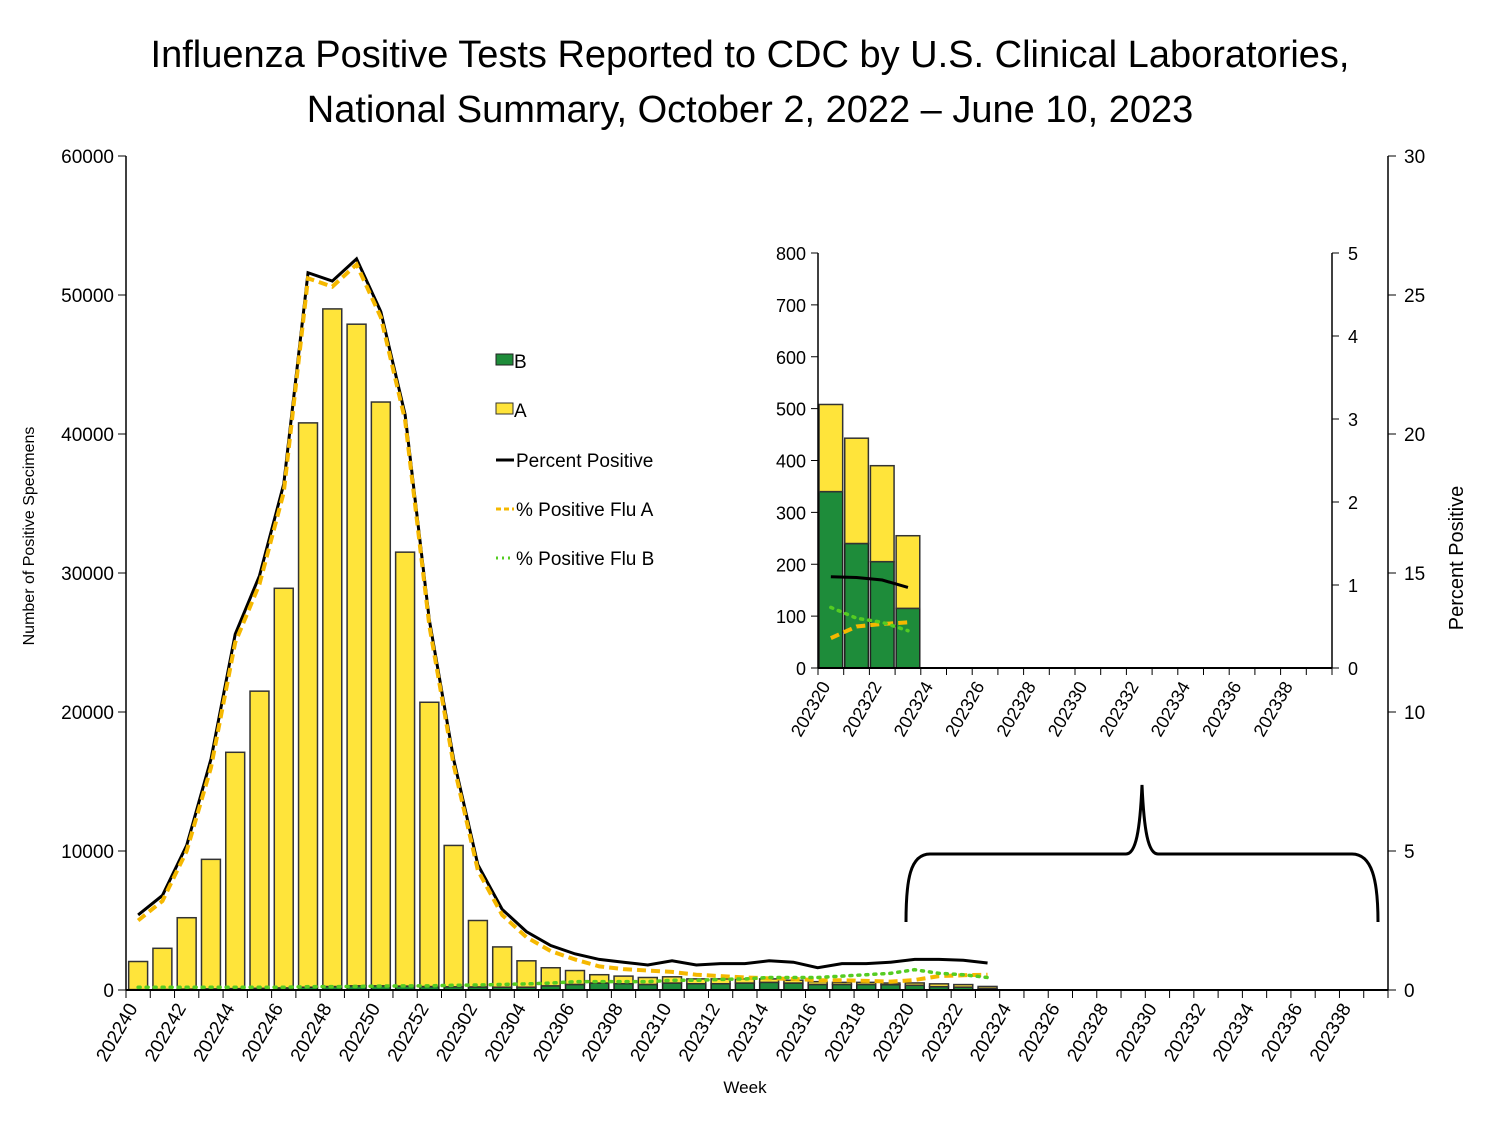 The image size is (1500, 1125). Describe the element at coordinates (651, 1032) in the screenshot. I see `x-tick-label: 202310` at that location.